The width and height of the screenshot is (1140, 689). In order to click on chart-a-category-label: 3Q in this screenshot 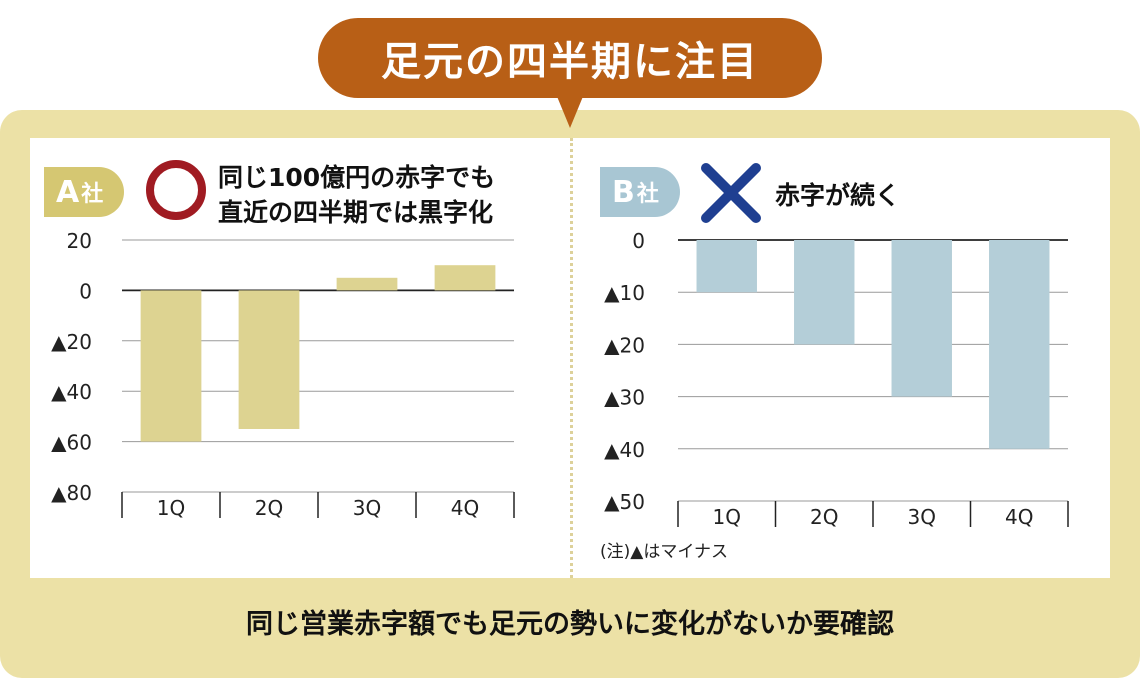, I will do `click(367, 508)`.